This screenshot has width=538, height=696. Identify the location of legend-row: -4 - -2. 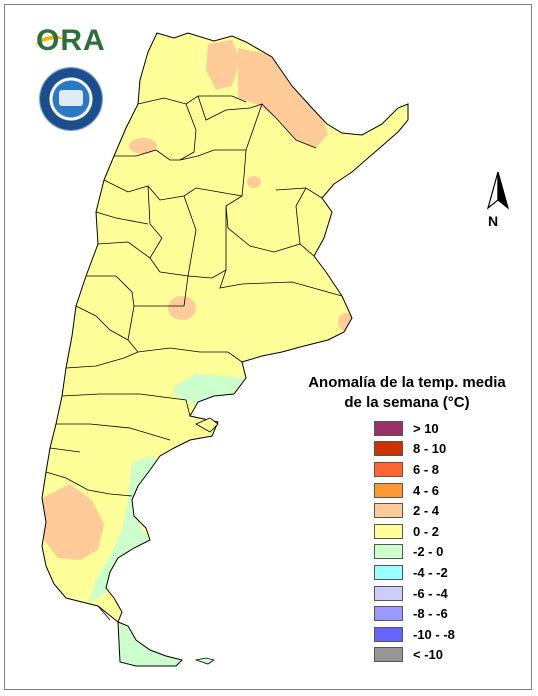
(414, 572).